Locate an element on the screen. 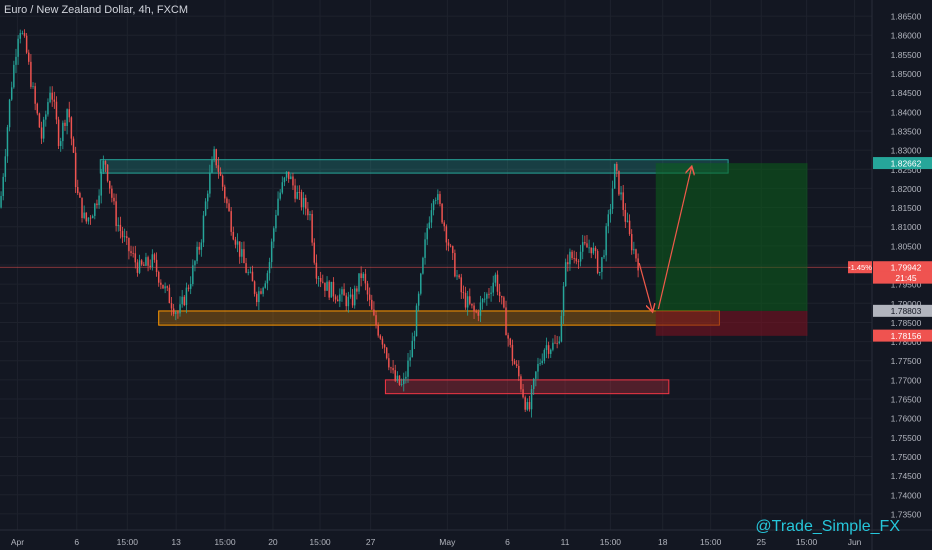 This screenshot has height=550, width=932. zone-support is located at coordinates (439, 318).